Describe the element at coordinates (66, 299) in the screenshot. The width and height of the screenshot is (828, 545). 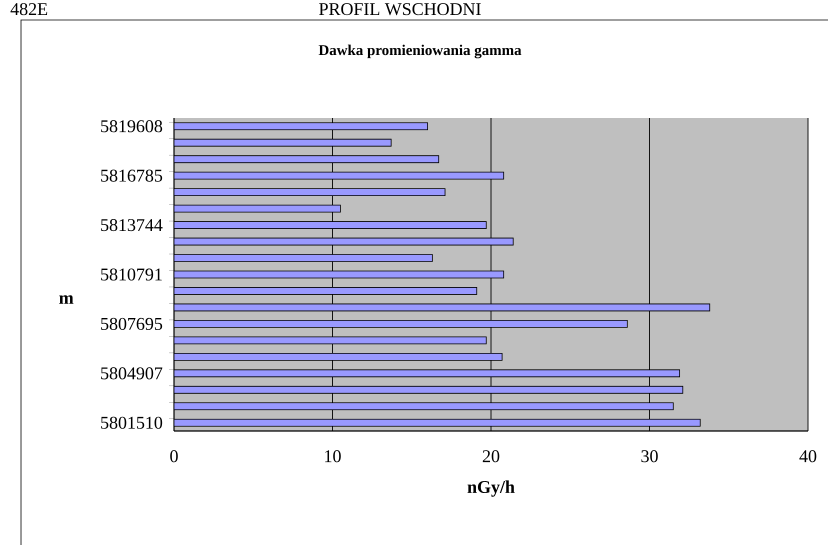
I see `y-axis-title: m` at that location.